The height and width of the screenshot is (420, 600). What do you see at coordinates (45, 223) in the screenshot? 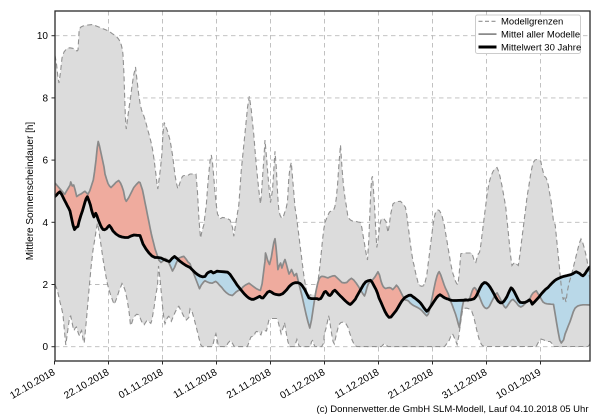
I see `svg-text: 4` at bounding box center [45, 223].